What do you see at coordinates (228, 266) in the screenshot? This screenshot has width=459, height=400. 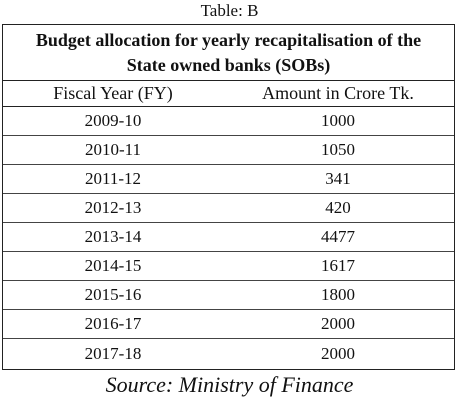 I see `table-row: 2014-15 1617` at bounding box center [228, 266].